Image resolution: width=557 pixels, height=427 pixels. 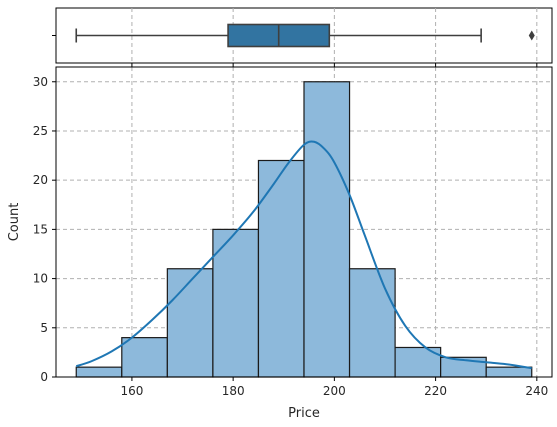 I want to click on y-axis-ticks: 0 5 10 15 20 25 30, so click(x=44, y=229).